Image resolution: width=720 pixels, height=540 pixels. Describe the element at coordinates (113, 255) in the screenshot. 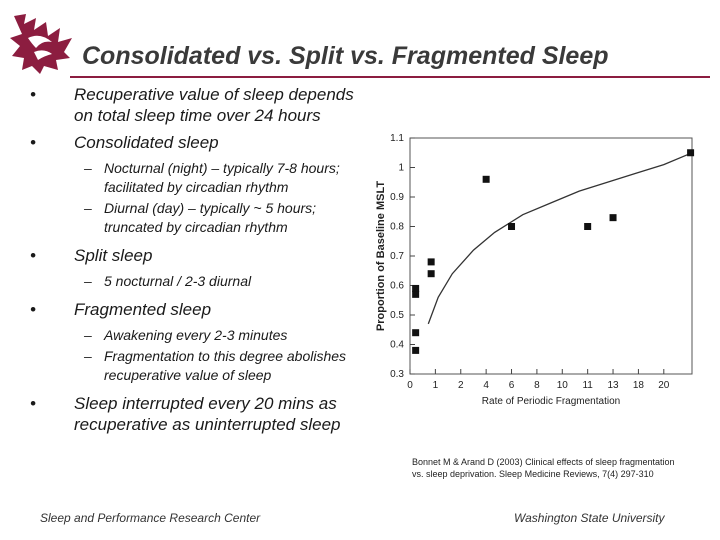

I see `bullet-text: Split sleep` at that location.